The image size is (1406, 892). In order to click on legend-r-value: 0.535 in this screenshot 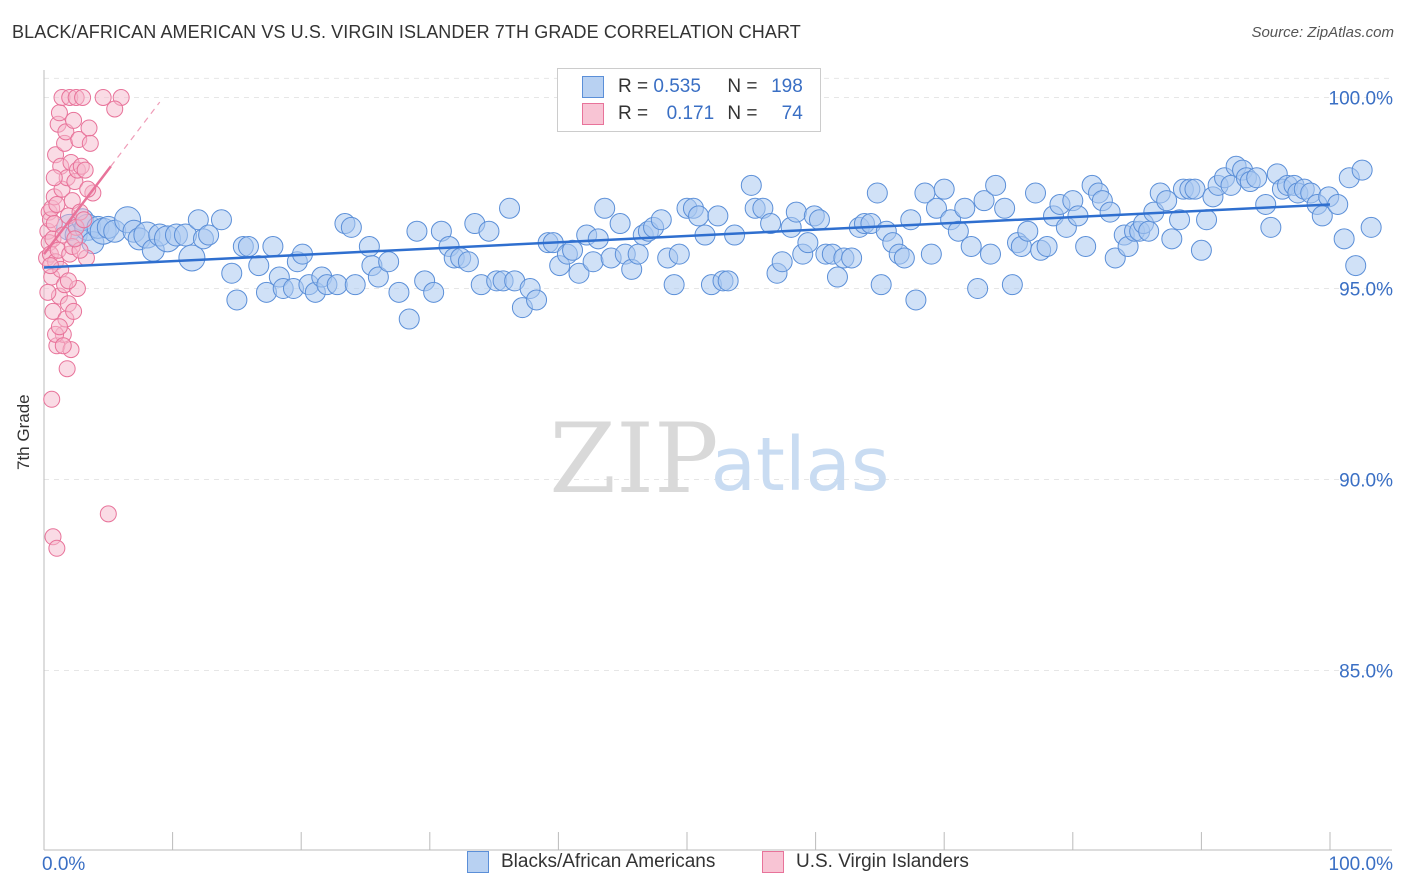, I will do `click(677, 86)`.